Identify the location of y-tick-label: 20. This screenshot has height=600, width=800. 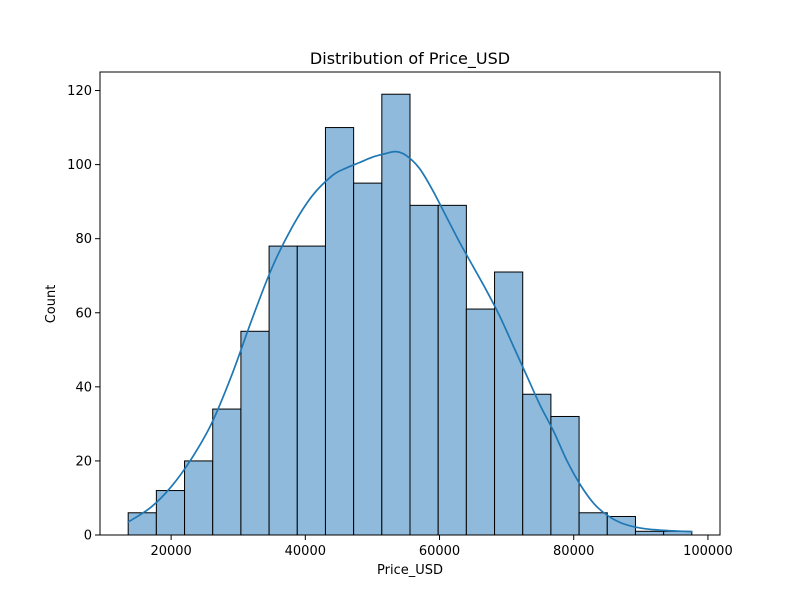
(83, 461).